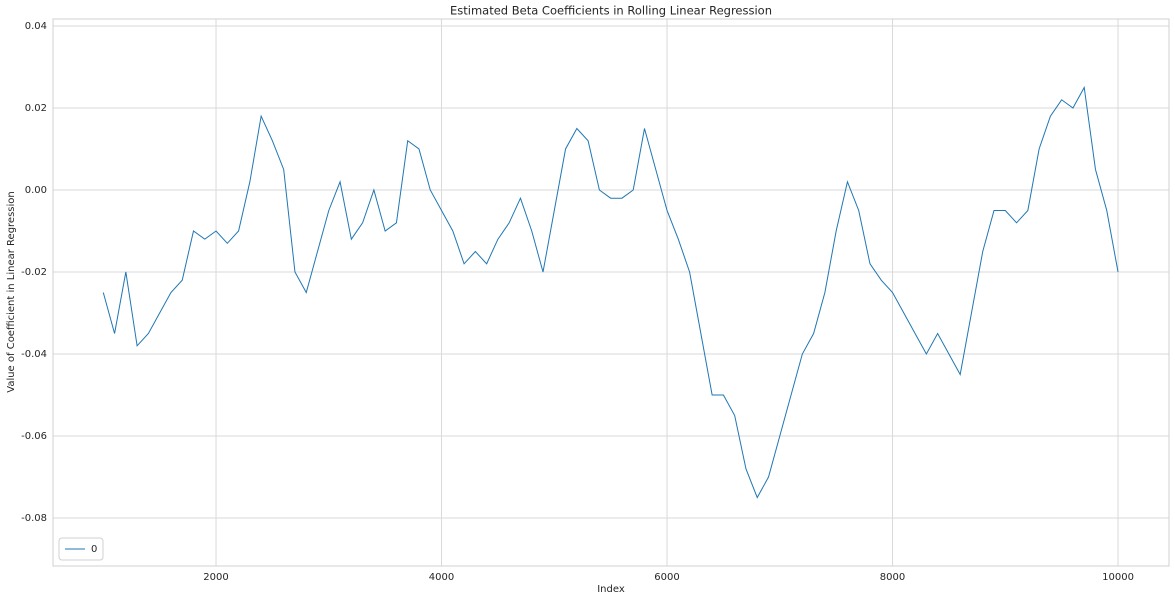 This screenshot has width=1175, height=601. What do you see at coordinates (1118, 577) in the screenshot?
I see `x-tick-label: 10000` at bounding box center [1118, 577].